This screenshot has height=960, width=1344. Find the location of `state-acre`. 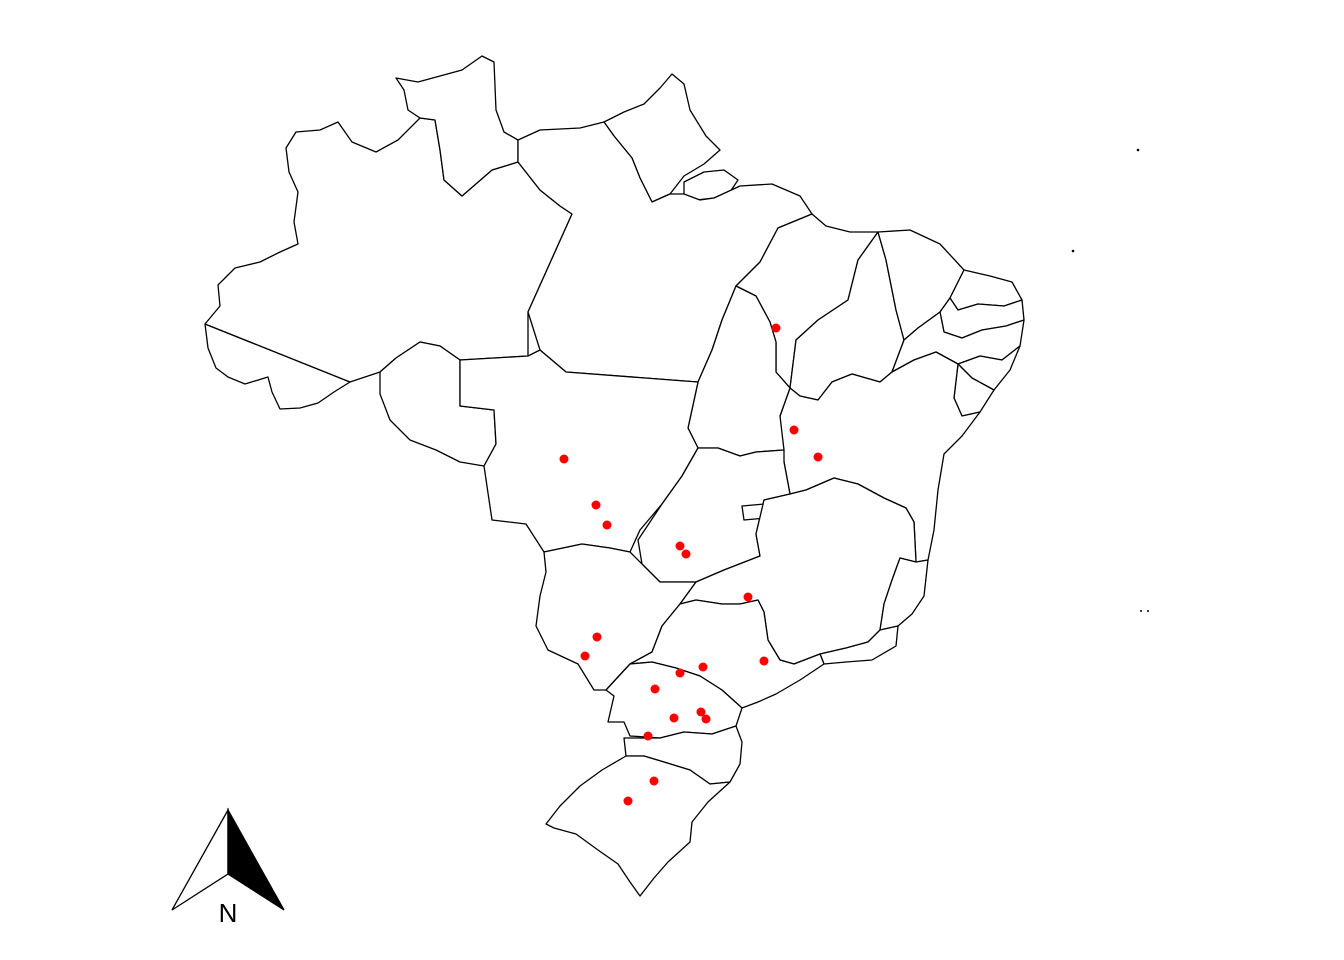

state-acre is located at coordinates (277, 366).